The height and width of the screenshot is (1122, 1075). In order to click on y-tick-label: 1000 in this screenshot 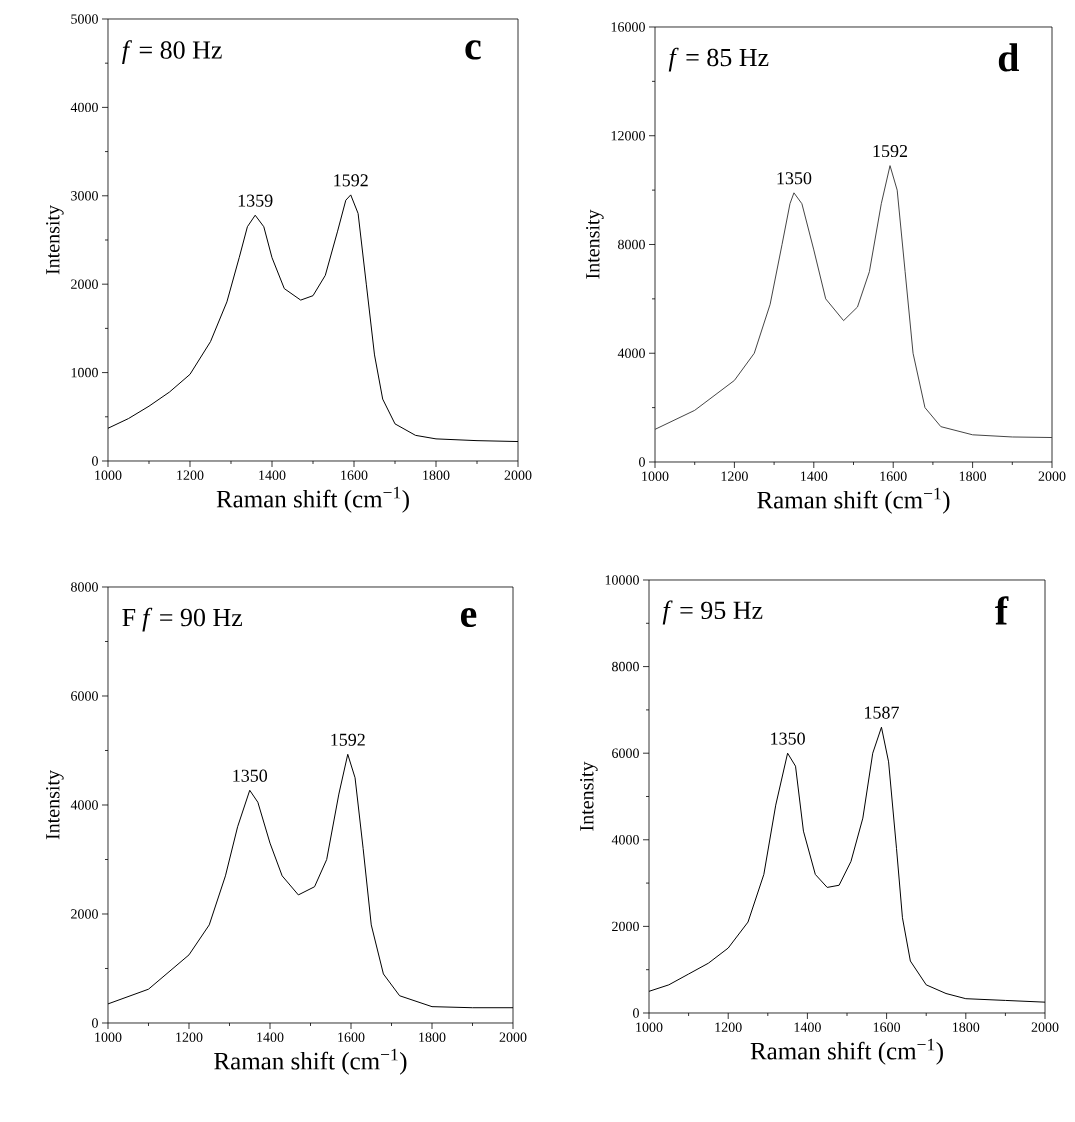, I will do `click(84, 372)`.